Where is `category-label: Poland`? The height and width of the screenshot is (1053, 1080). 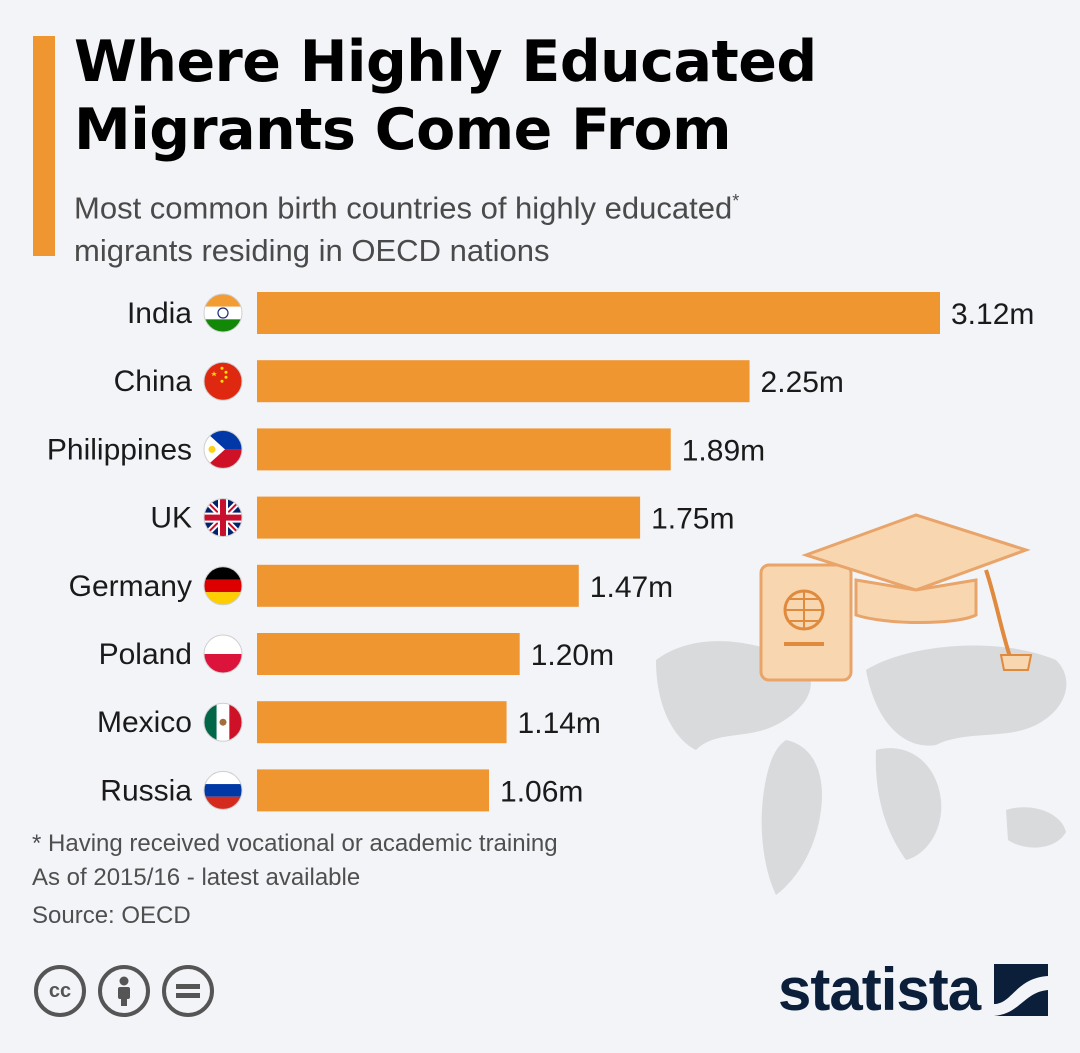
category-label: Poland is located at coordinates (145, 654).